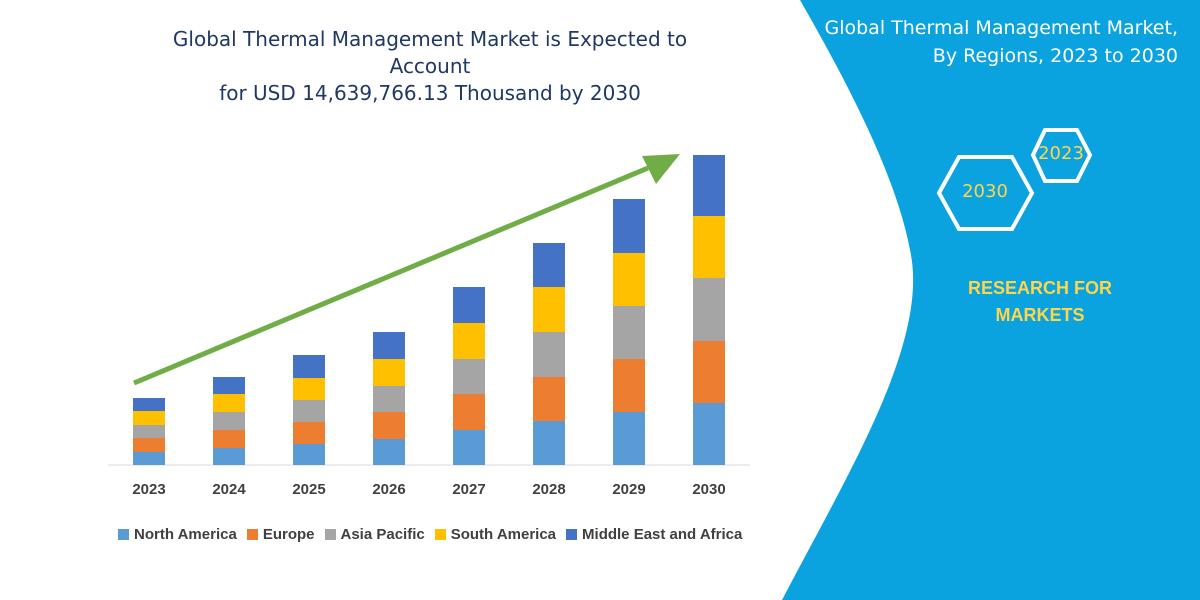  I want to click on x-tick-label-2025: 2025, so click(308, 489).